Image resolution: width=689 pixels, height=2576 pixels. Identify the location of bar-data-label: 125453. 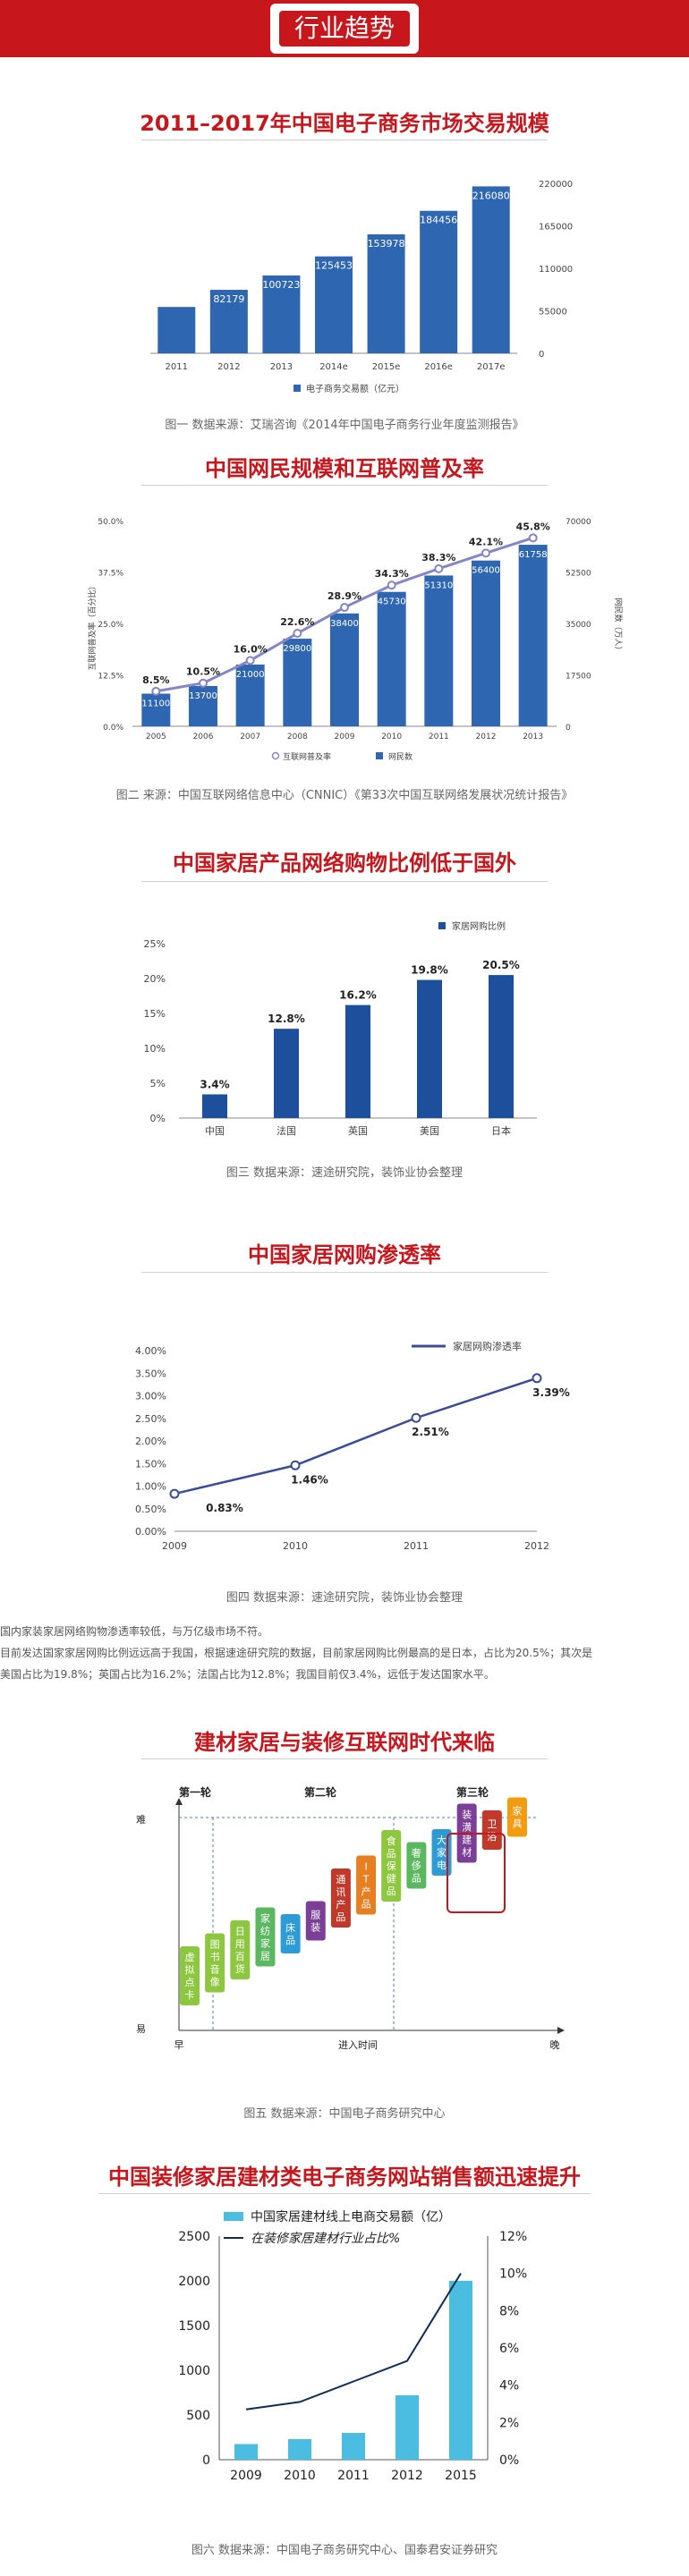
(334, 266).